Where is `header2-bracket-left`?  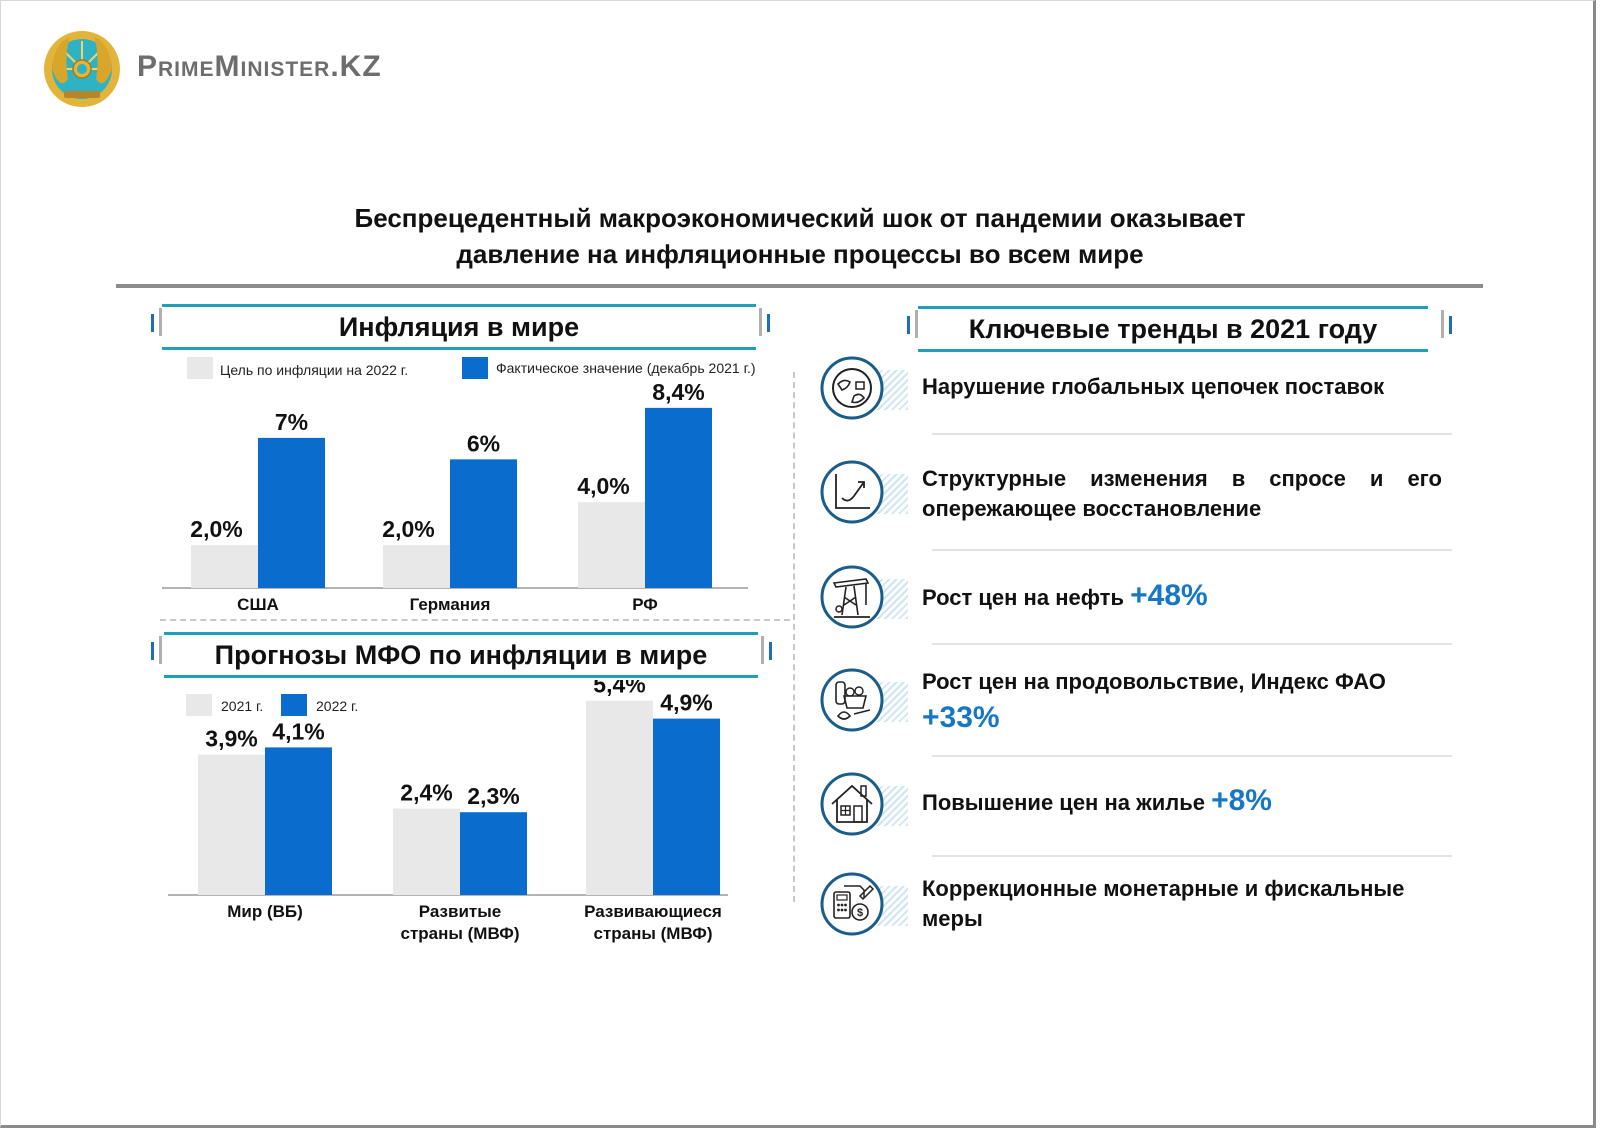
header2-bracket-left is located at coordinates (160, 650).